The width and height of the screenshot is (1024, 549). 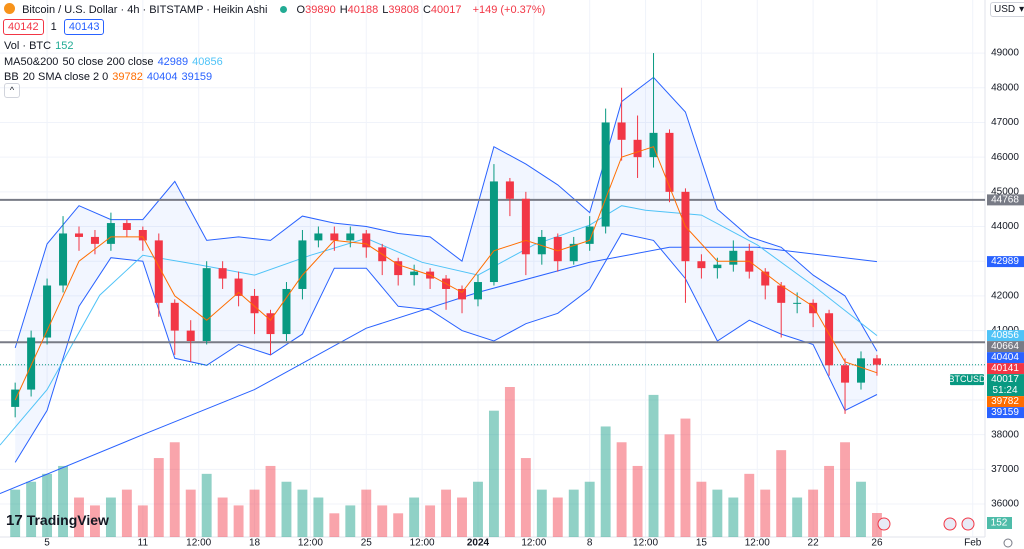 I want to click on ohlc-label: L, so click(x=385, y=10).